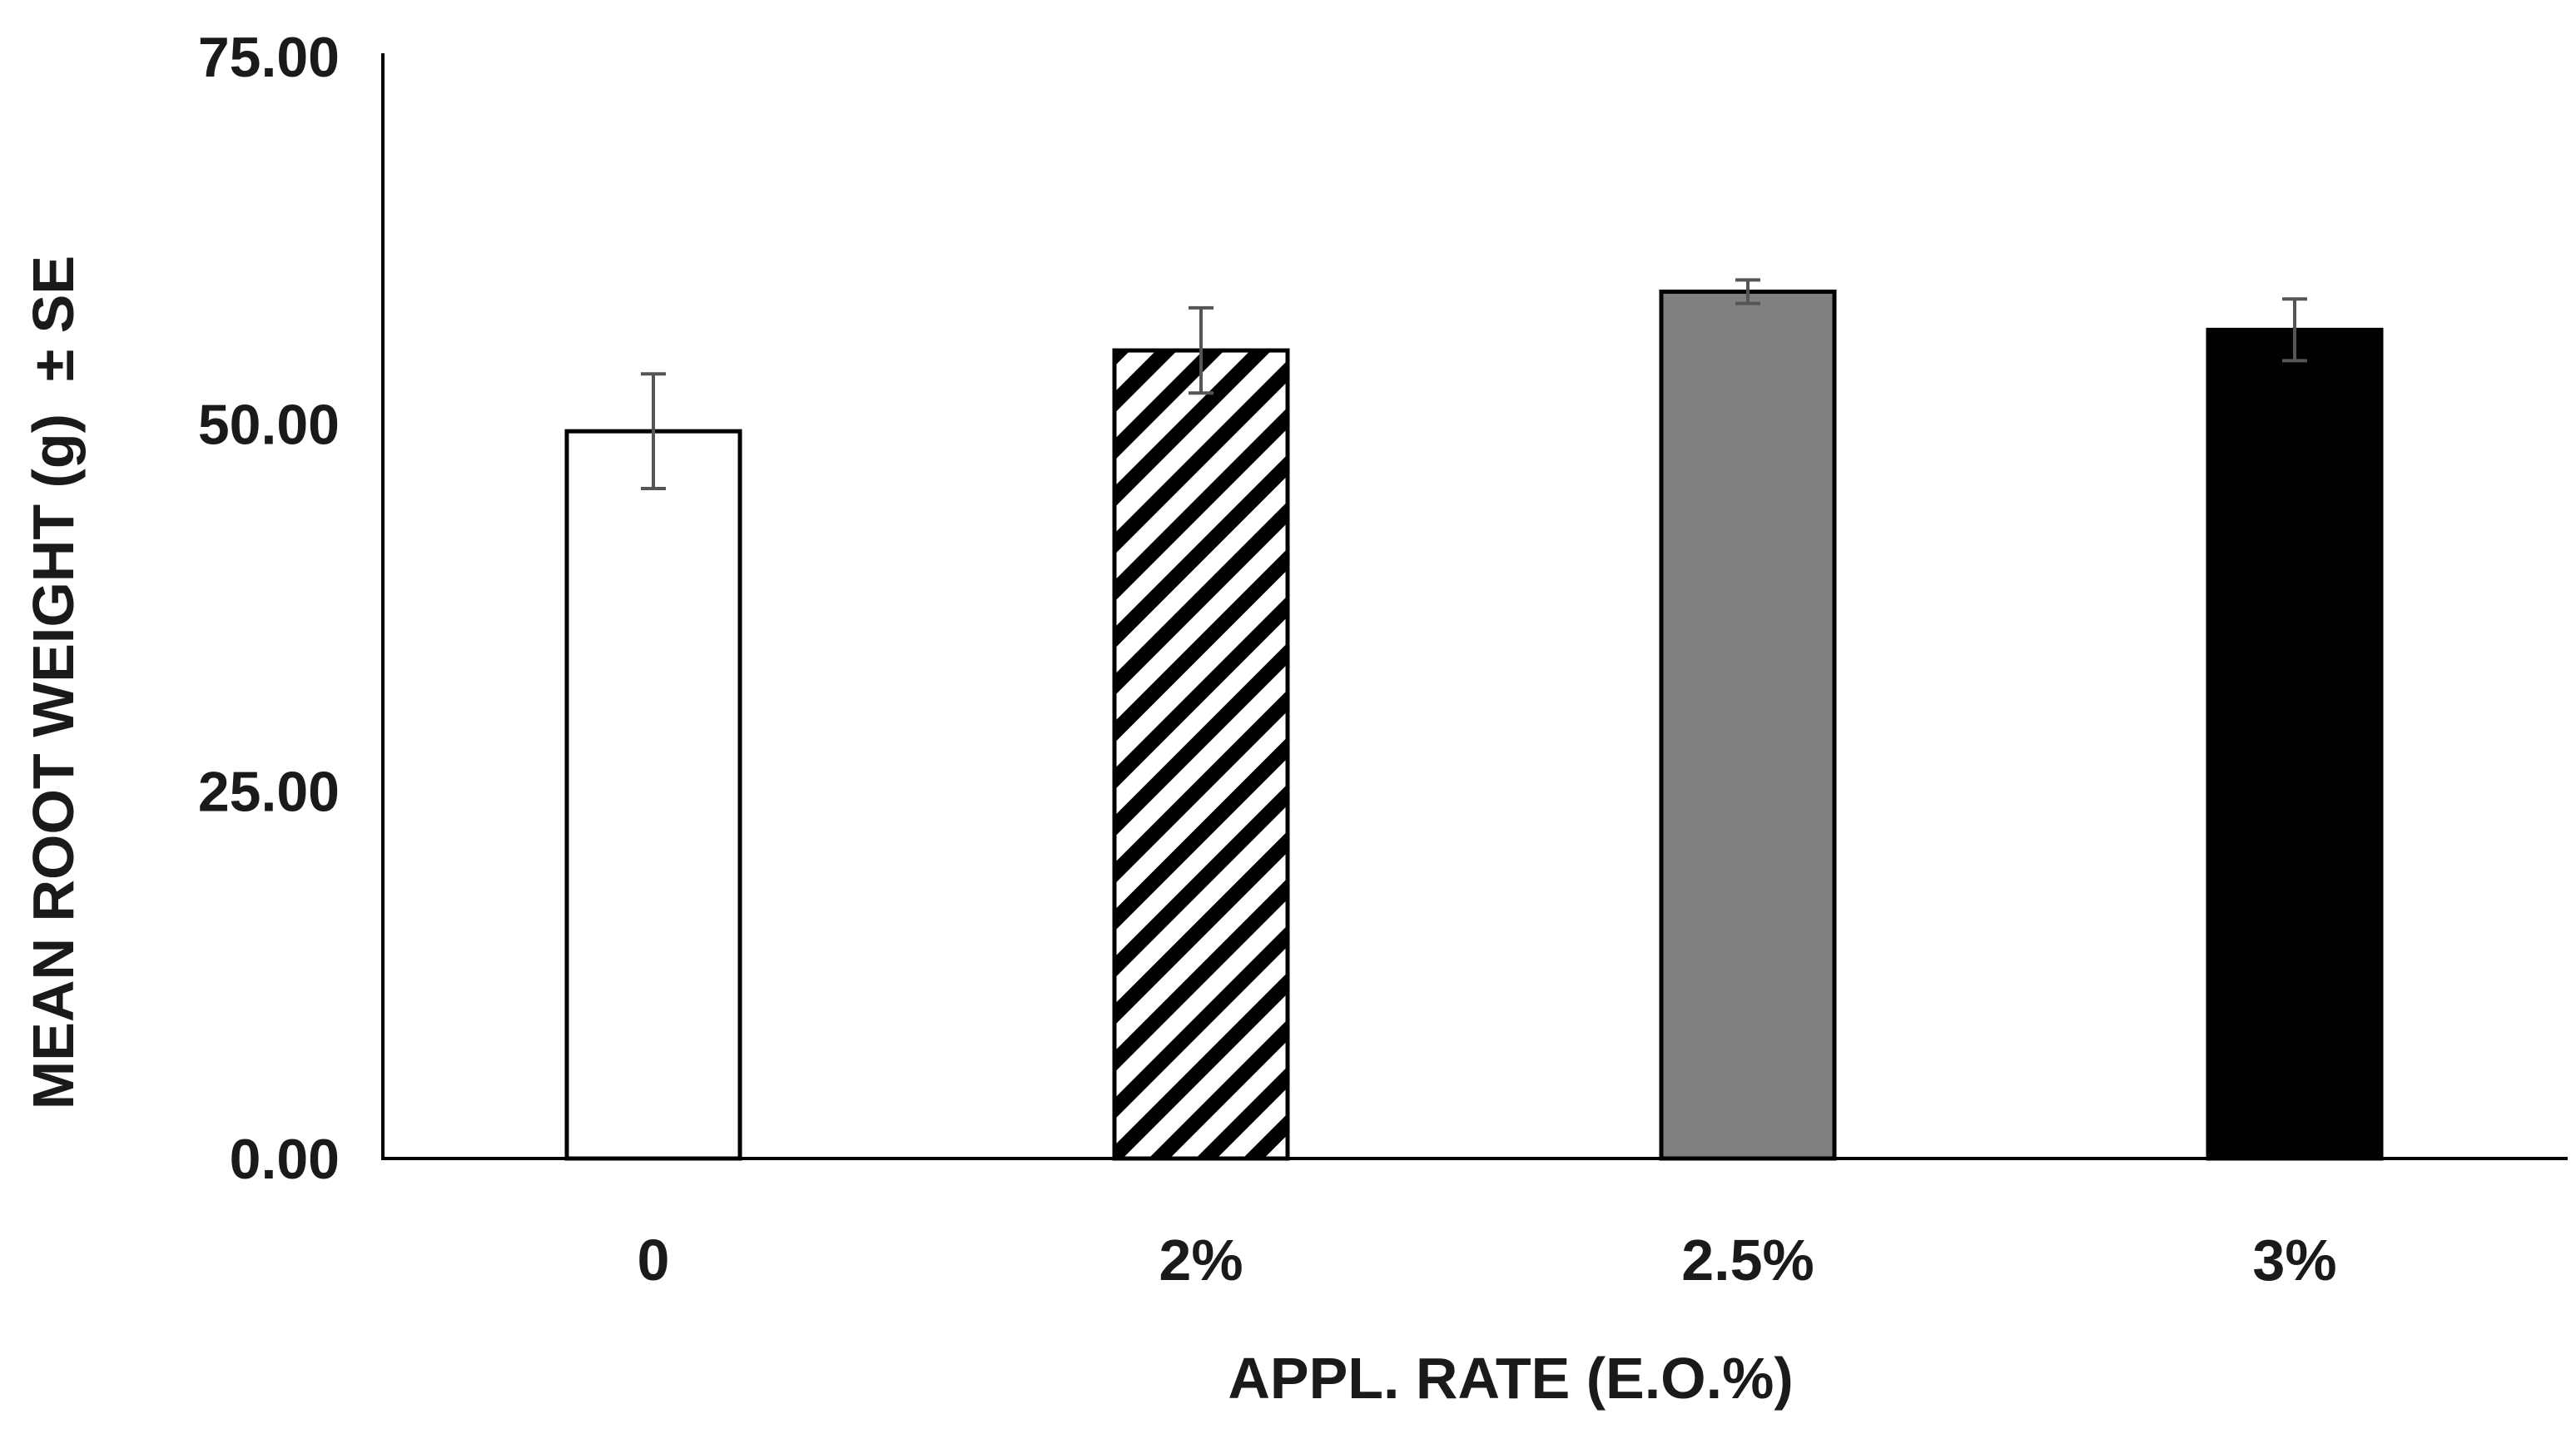 This screenshot has height=1429, width=2576. I want to click on error-bar-2.5%, so click(1747, 291).